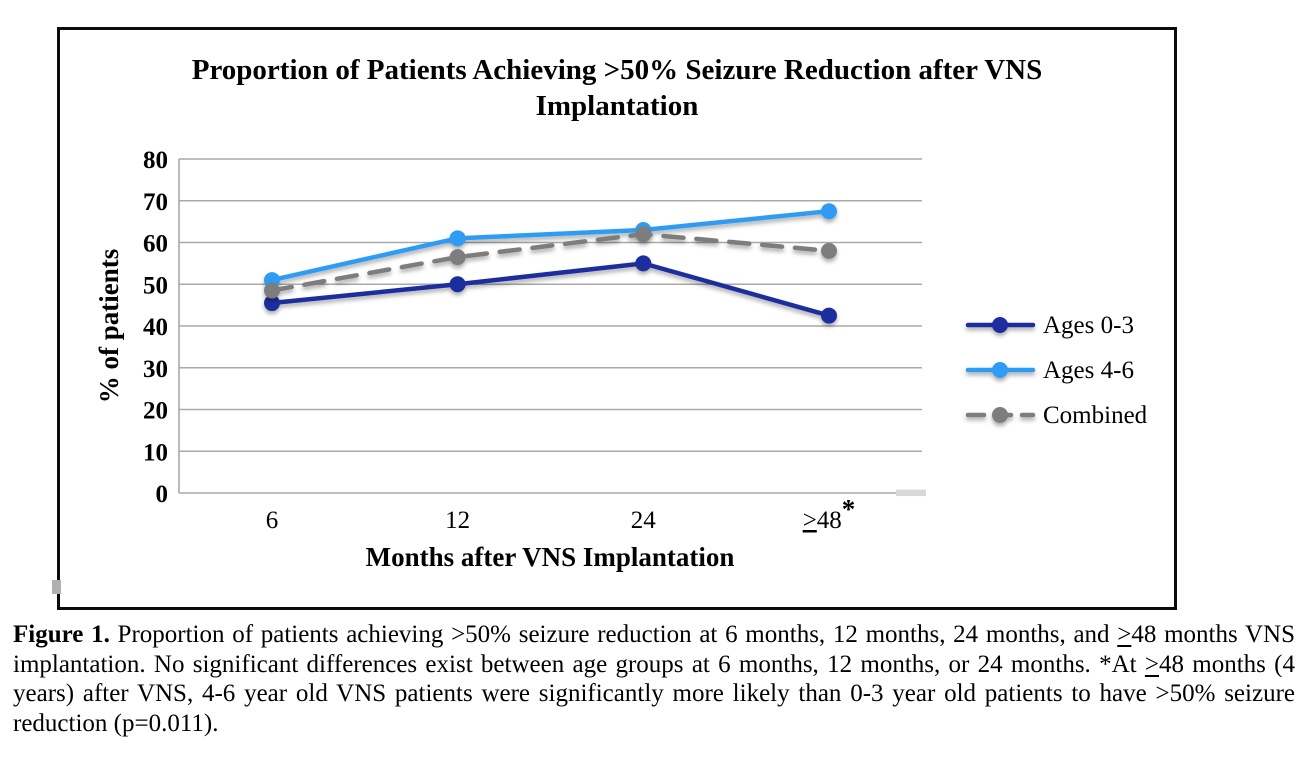  I want to click on y-tick-label: 60, so click(155, 244).